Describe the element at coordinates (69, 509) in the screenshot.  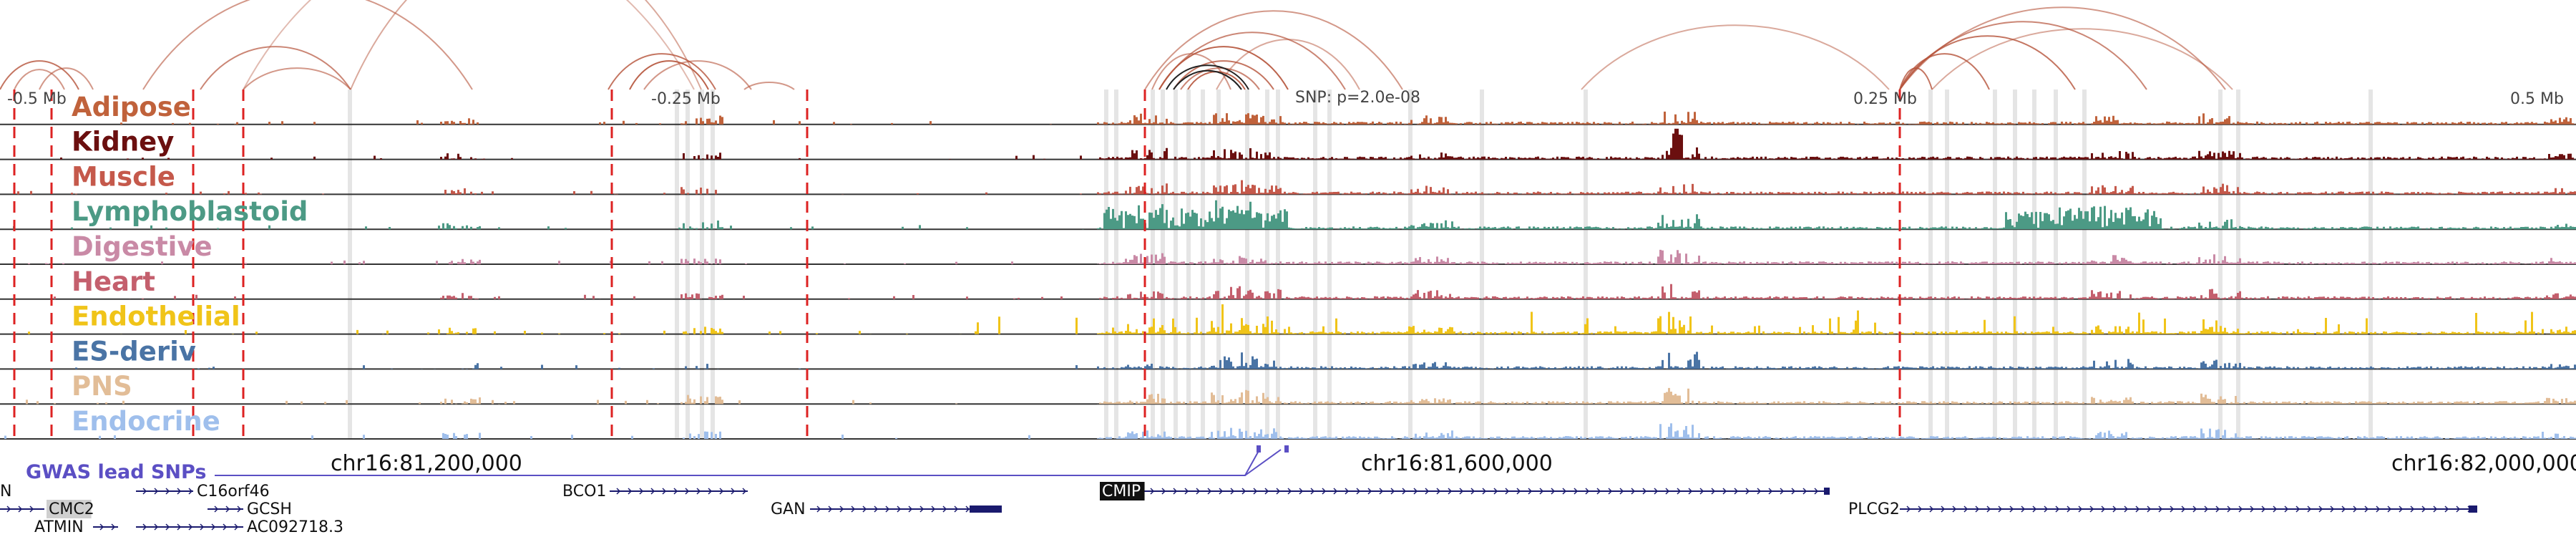
I see `gene-label-highlight` at that location.